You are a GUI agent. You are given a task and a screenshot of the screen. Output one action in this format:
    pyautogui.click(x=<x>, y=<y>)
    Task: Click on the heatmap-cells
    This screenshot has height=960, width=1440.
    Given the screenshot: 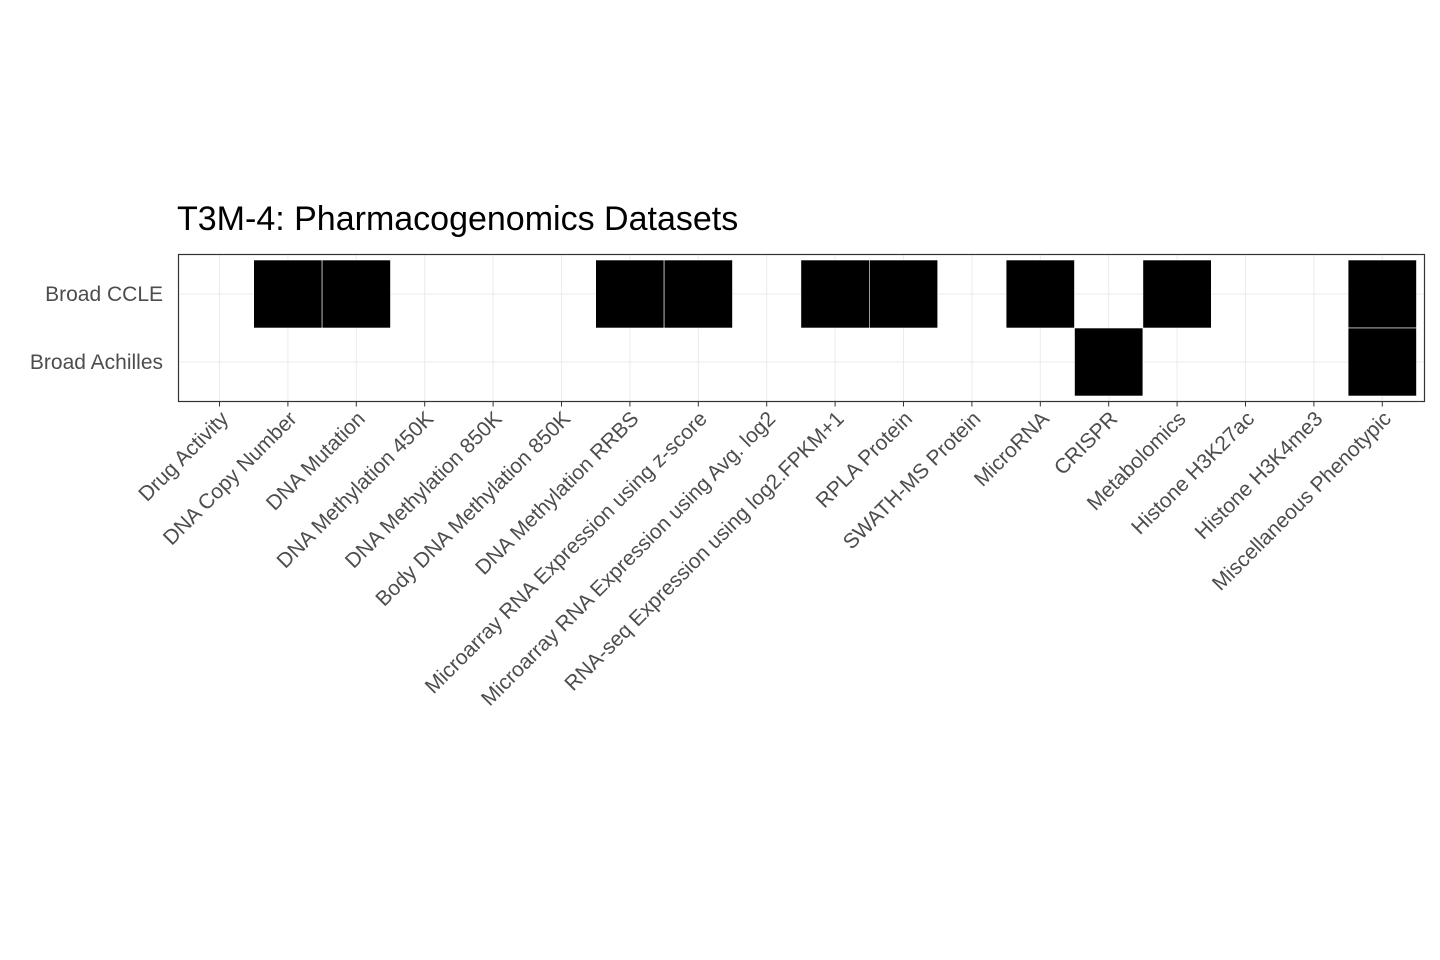 What is the action you would take?
    pyautogui.click(x=835, y=328)
    